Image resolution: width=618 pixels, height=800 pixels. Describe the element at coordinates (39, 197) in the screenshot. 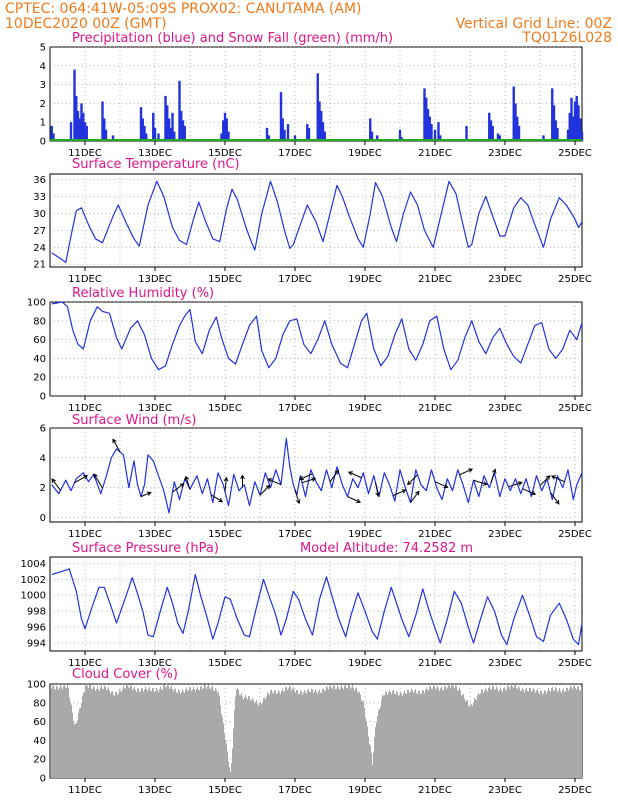

I see `temperature-y-tick: 33` at that location.